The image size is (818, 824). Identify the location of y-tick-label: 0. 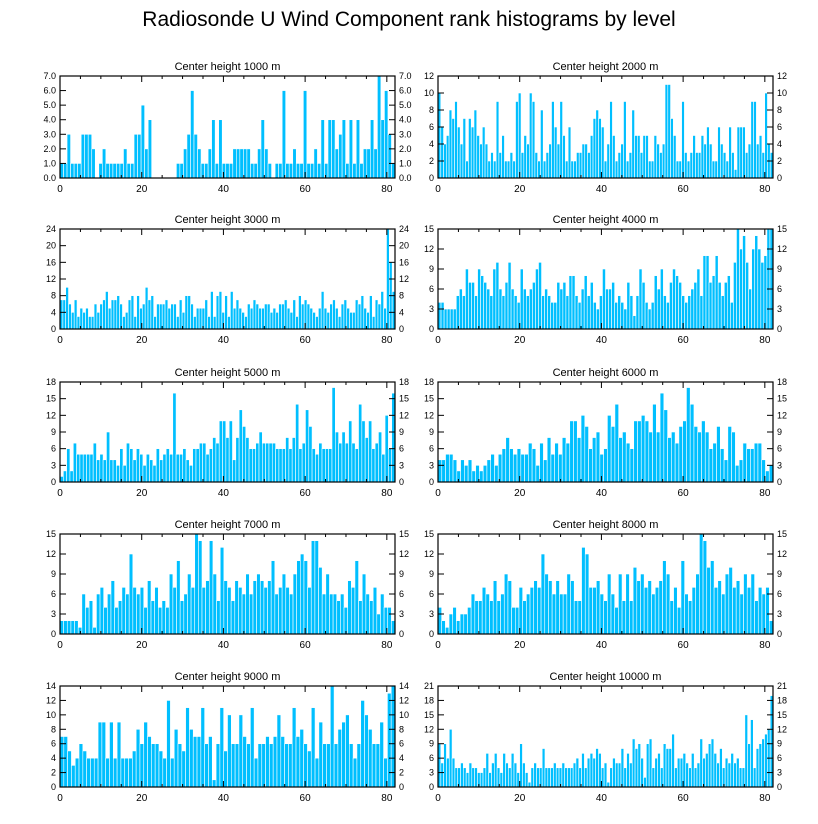
(431, 329).